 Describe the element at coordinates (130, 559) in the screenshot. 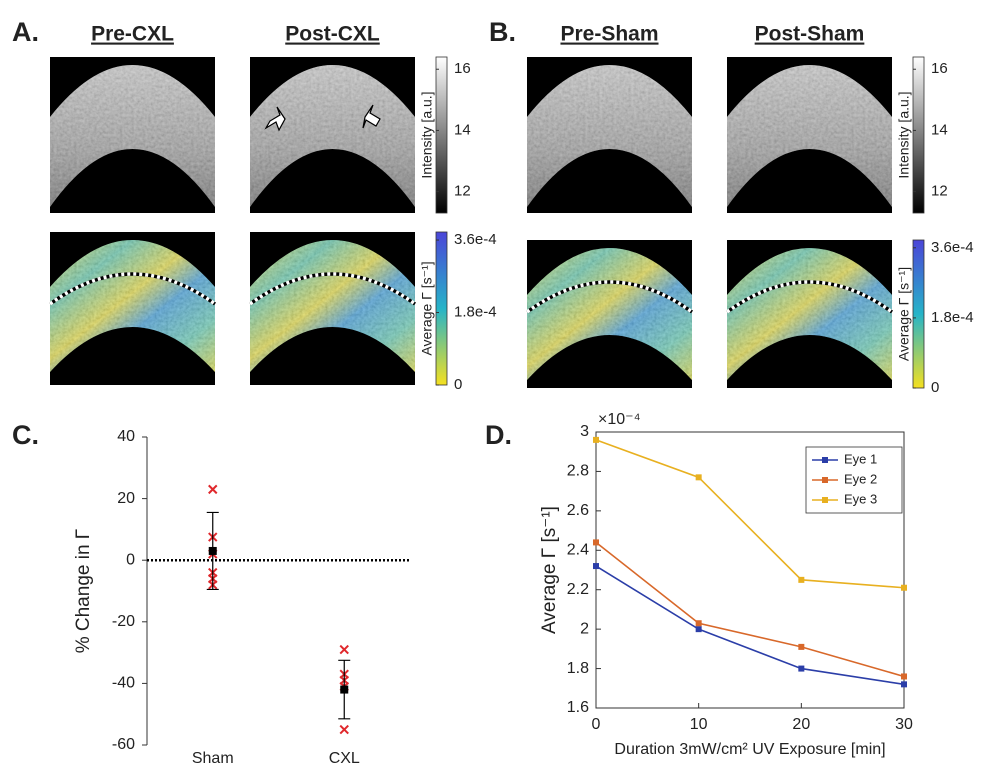

I see `y-tick-label: 0` at that location.